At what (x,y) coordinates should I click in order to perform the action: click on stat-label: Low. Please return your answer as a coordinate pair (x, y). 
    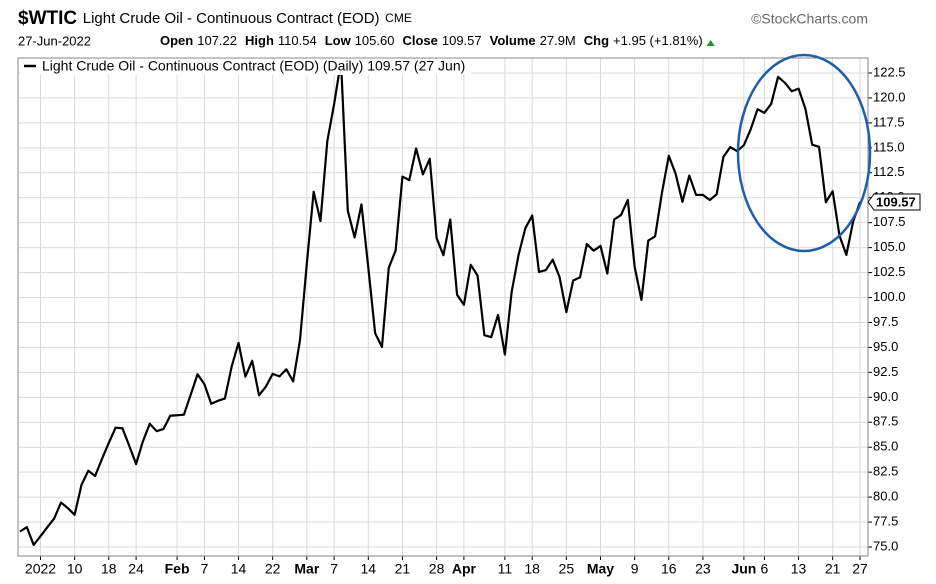
    Looking at the image, I should click on (338, 40).